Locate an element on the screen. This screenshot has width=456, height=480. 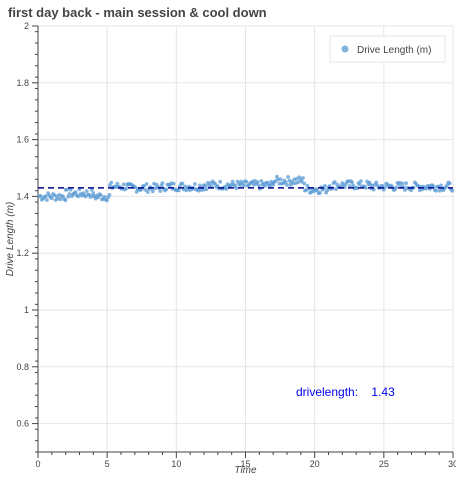
y-tick-label: 1 is located at coordinates (26, 310).